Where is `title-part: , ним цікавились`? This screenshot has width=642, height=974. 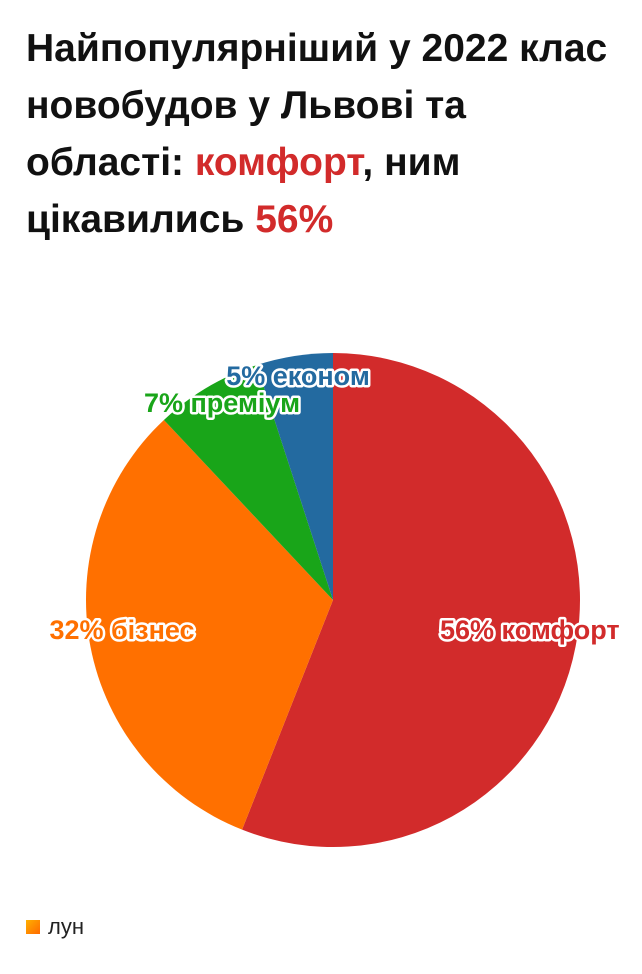 title-part: , ним цікавились is located at coordinates (243, 191).